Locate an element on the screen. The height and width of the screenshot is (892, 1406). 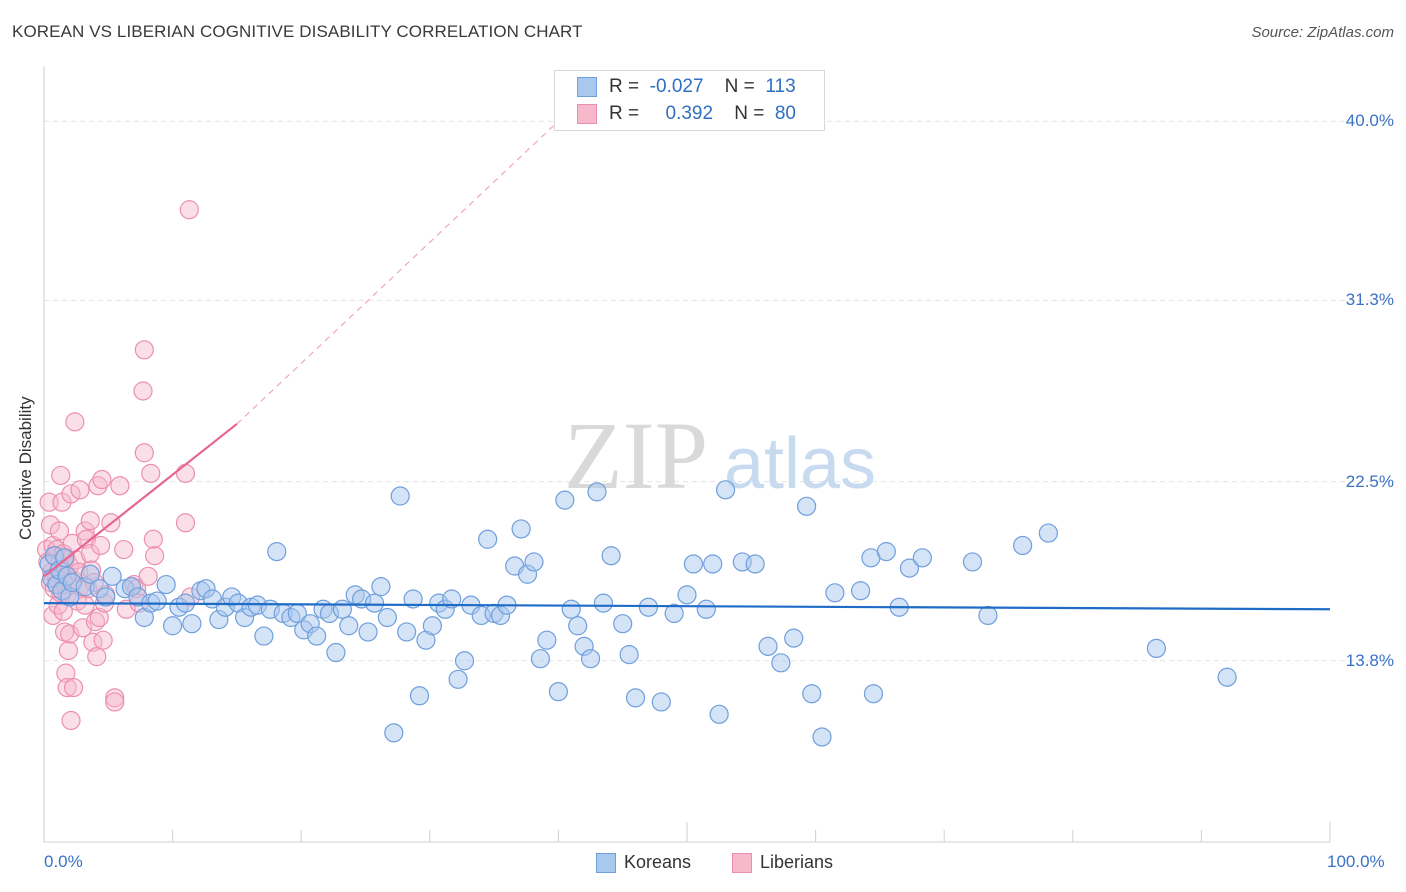
liberian-legend-swatch is located at coordinates (742, 863).